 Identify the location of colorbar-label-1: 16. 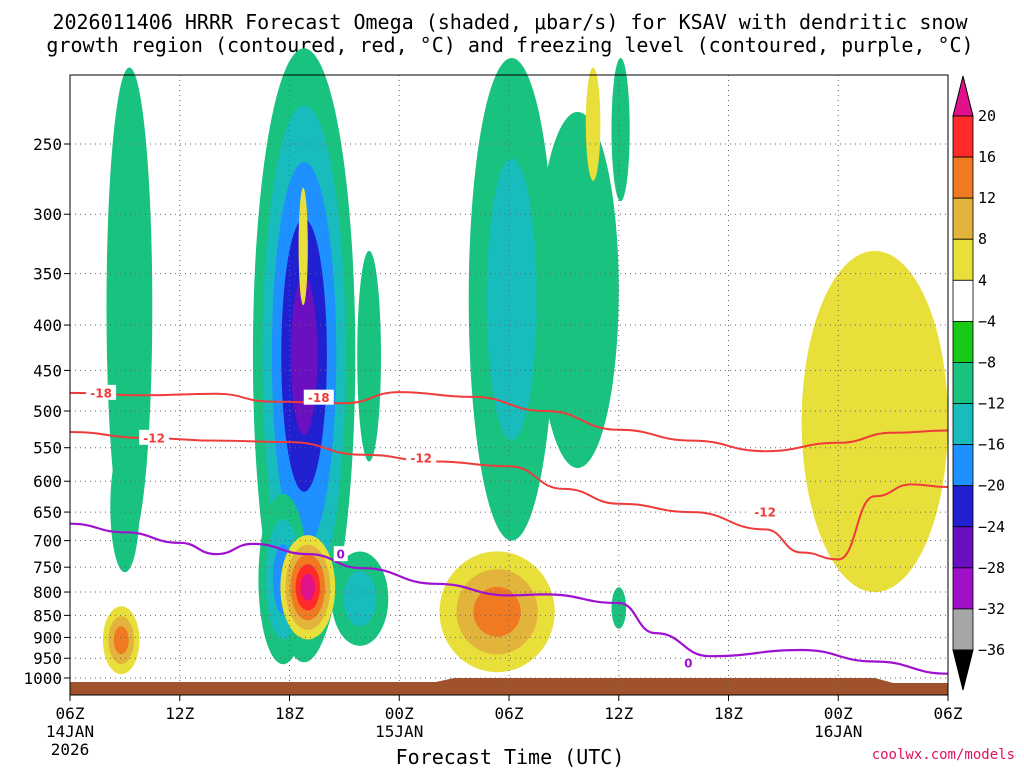
(987, 157).